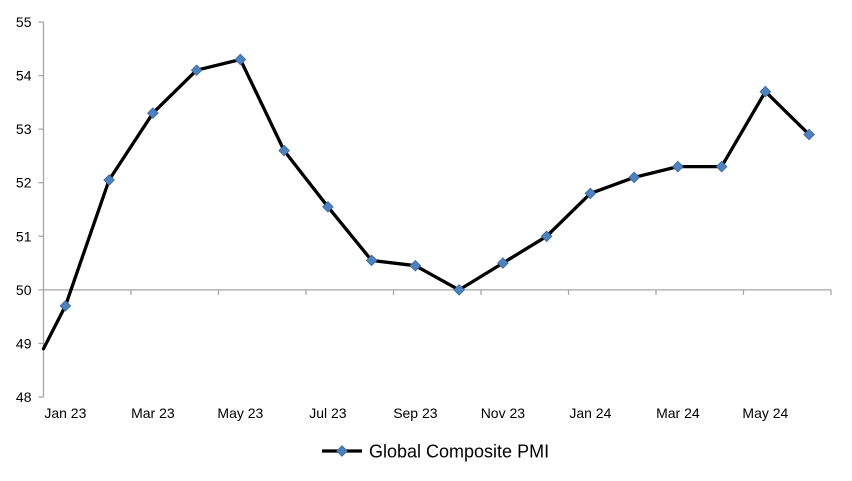  I want to click on y-tick-label: 53, so click(24, 129).